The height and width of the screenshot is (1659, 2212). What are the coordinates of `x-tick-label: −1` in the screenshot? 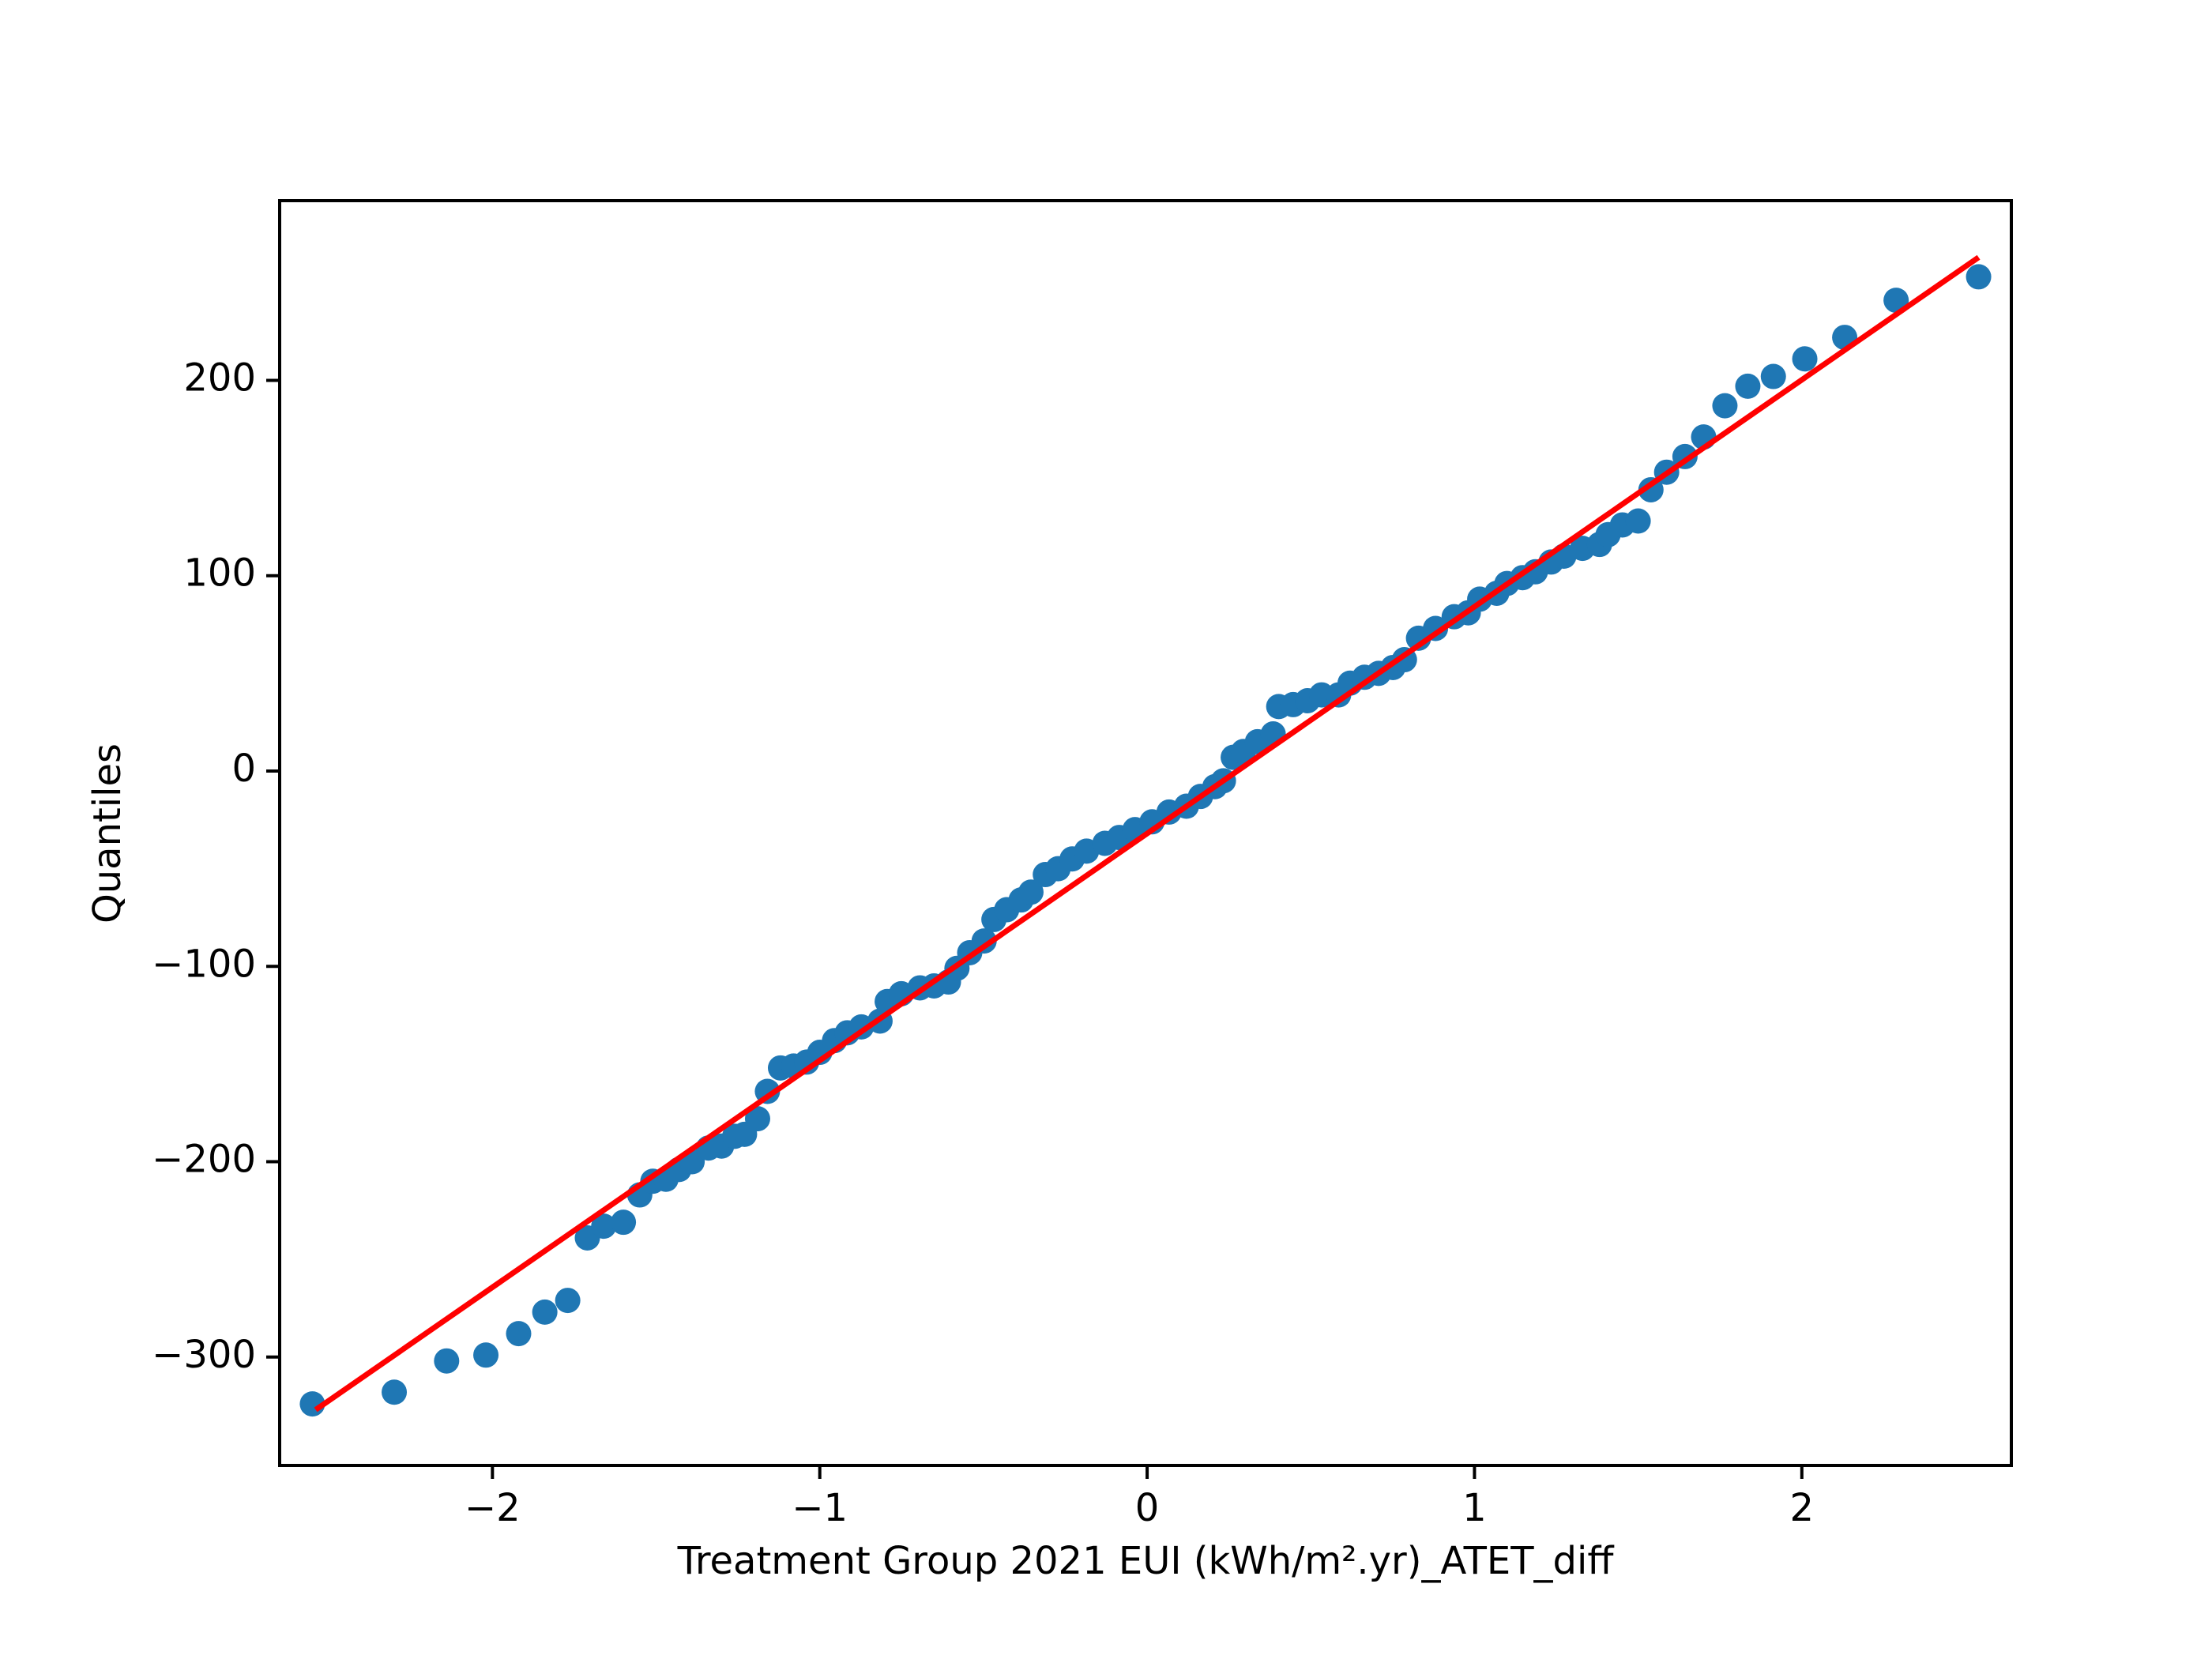 It's located at (820, 1508).